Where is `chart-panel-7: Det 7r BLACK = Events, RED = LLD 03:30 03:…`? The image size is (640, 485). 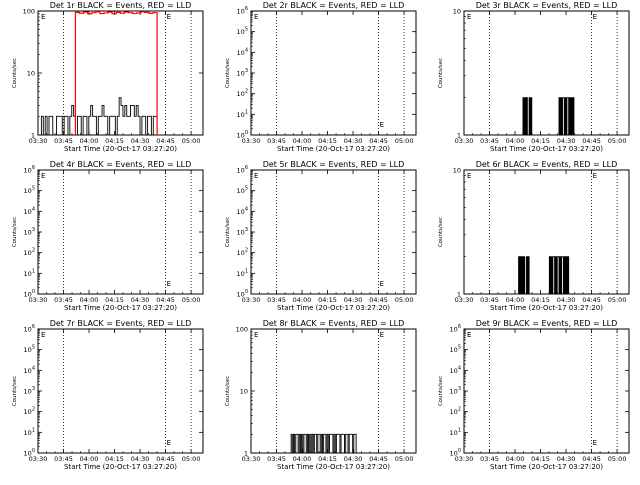
chart-panel-7: Det 7r BLACK = Events, RED = LLD 03:30 03:… is located at coordinates (108, 395).